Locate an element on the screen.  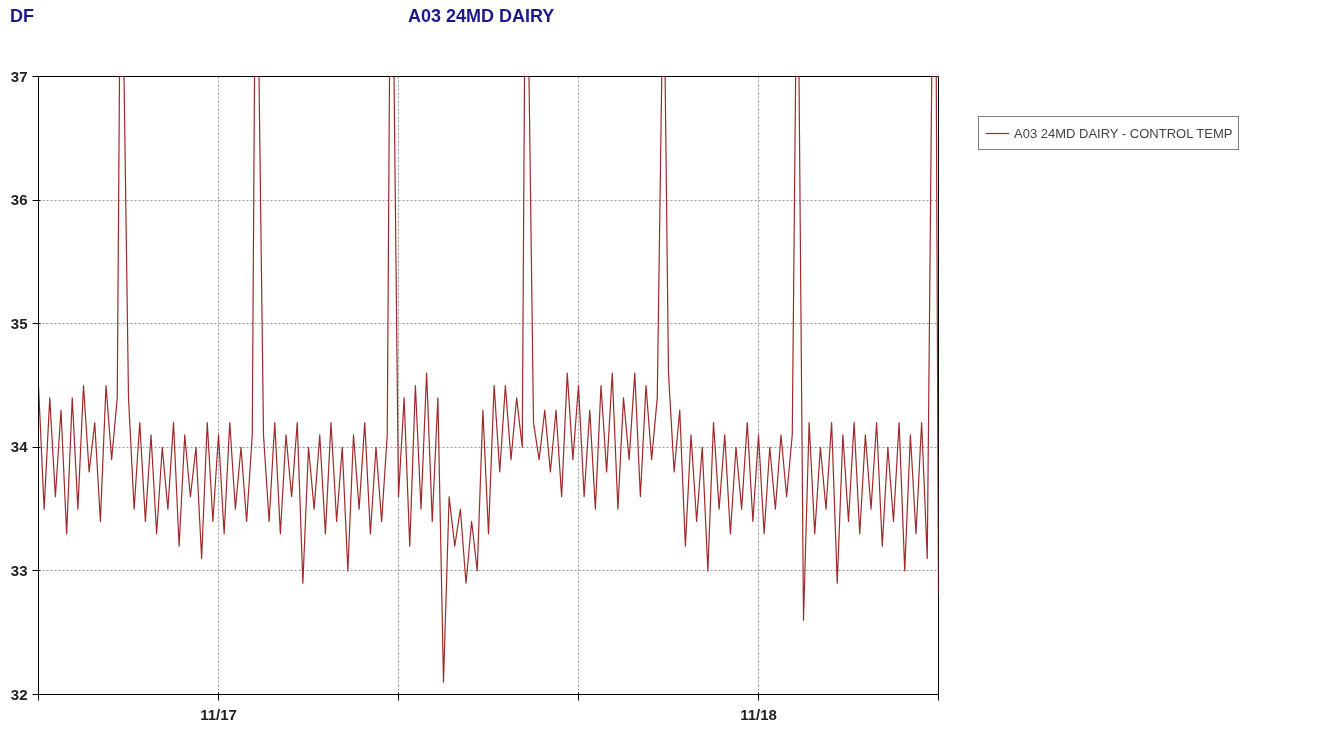
y-tick-label: 33 is located at coordinates (19, 570).